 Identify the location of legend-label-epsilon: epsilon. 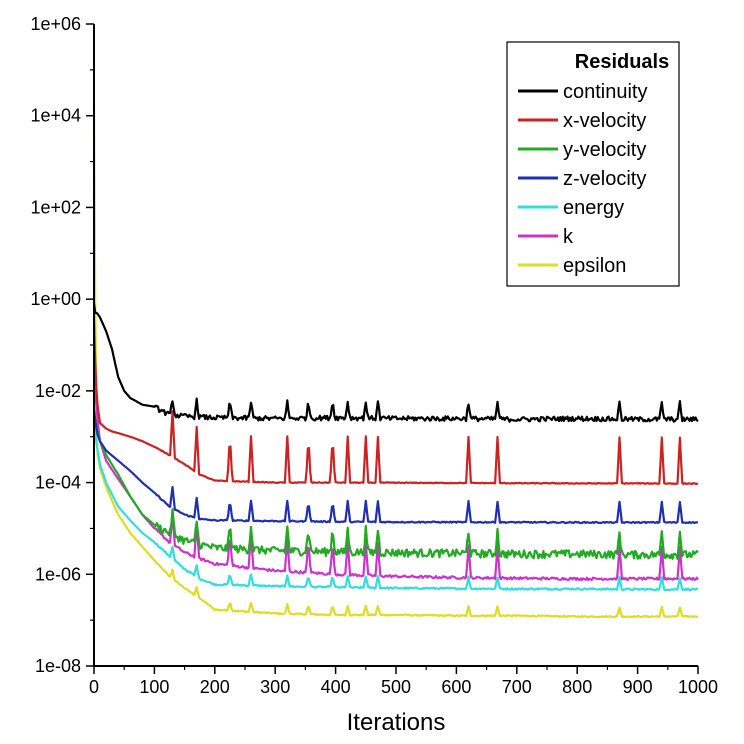
(594, 266).